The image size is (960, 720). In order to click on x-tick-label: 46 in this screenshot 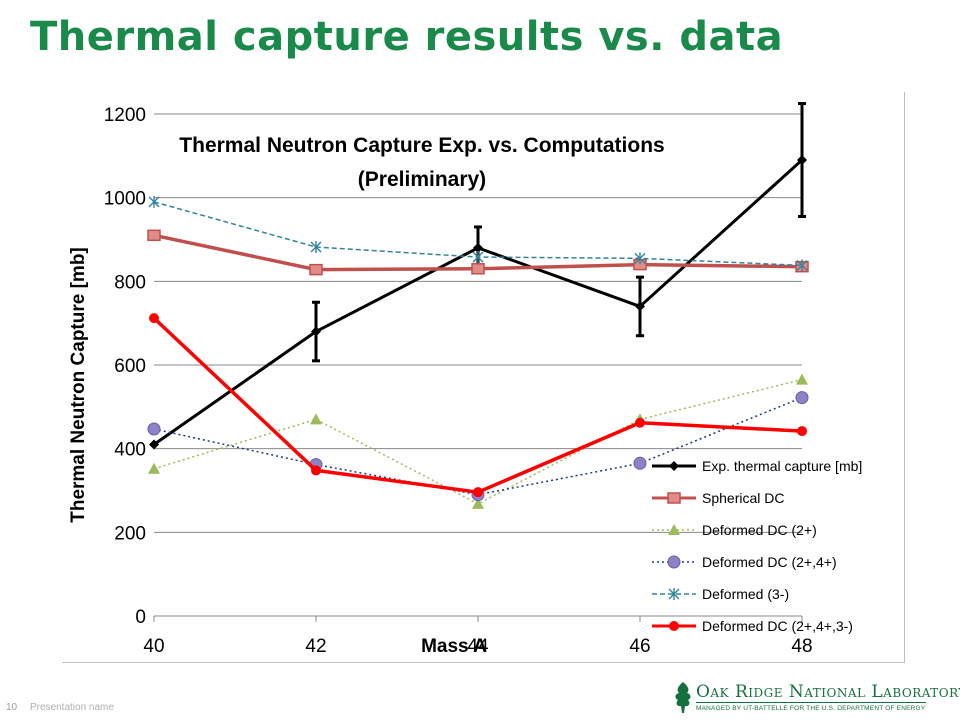, I will do `click(639, 646)`.